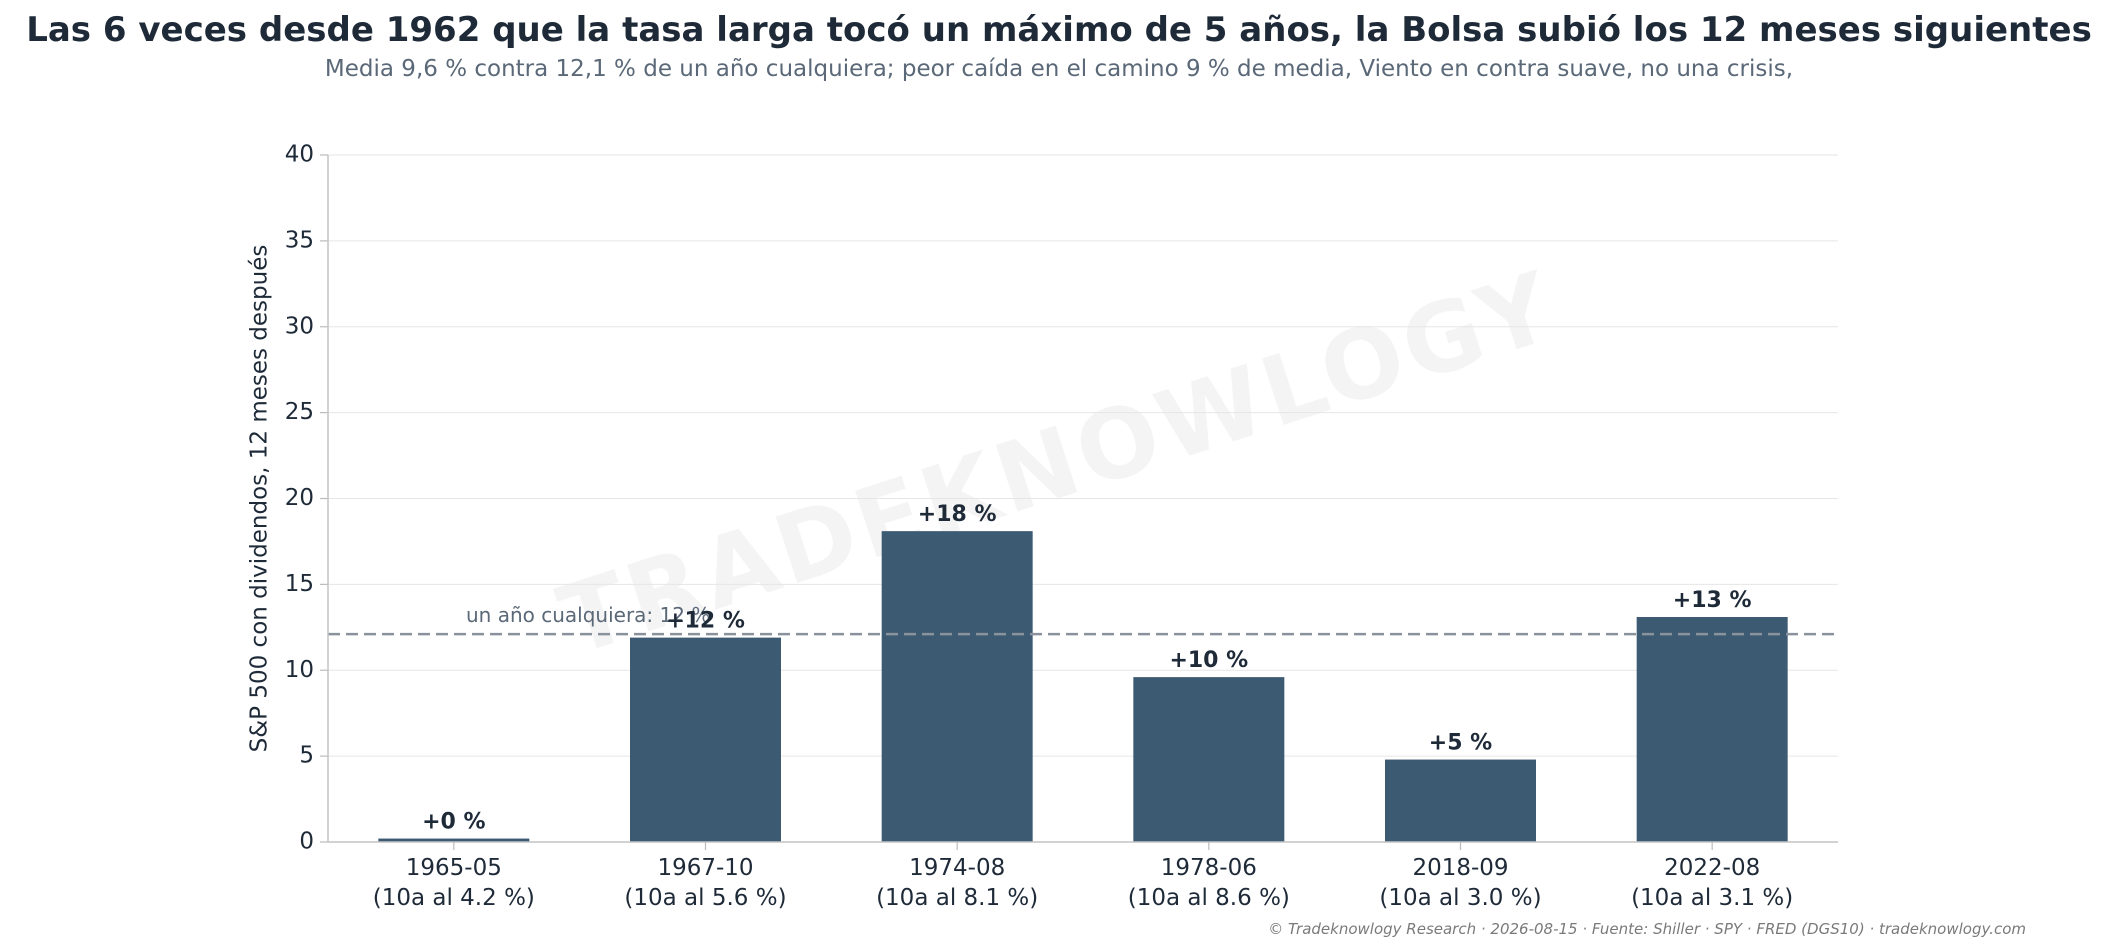  Describe the element at coordinates (299, 584) in the screenshot. I see `y-tick-label: 15` at that location.